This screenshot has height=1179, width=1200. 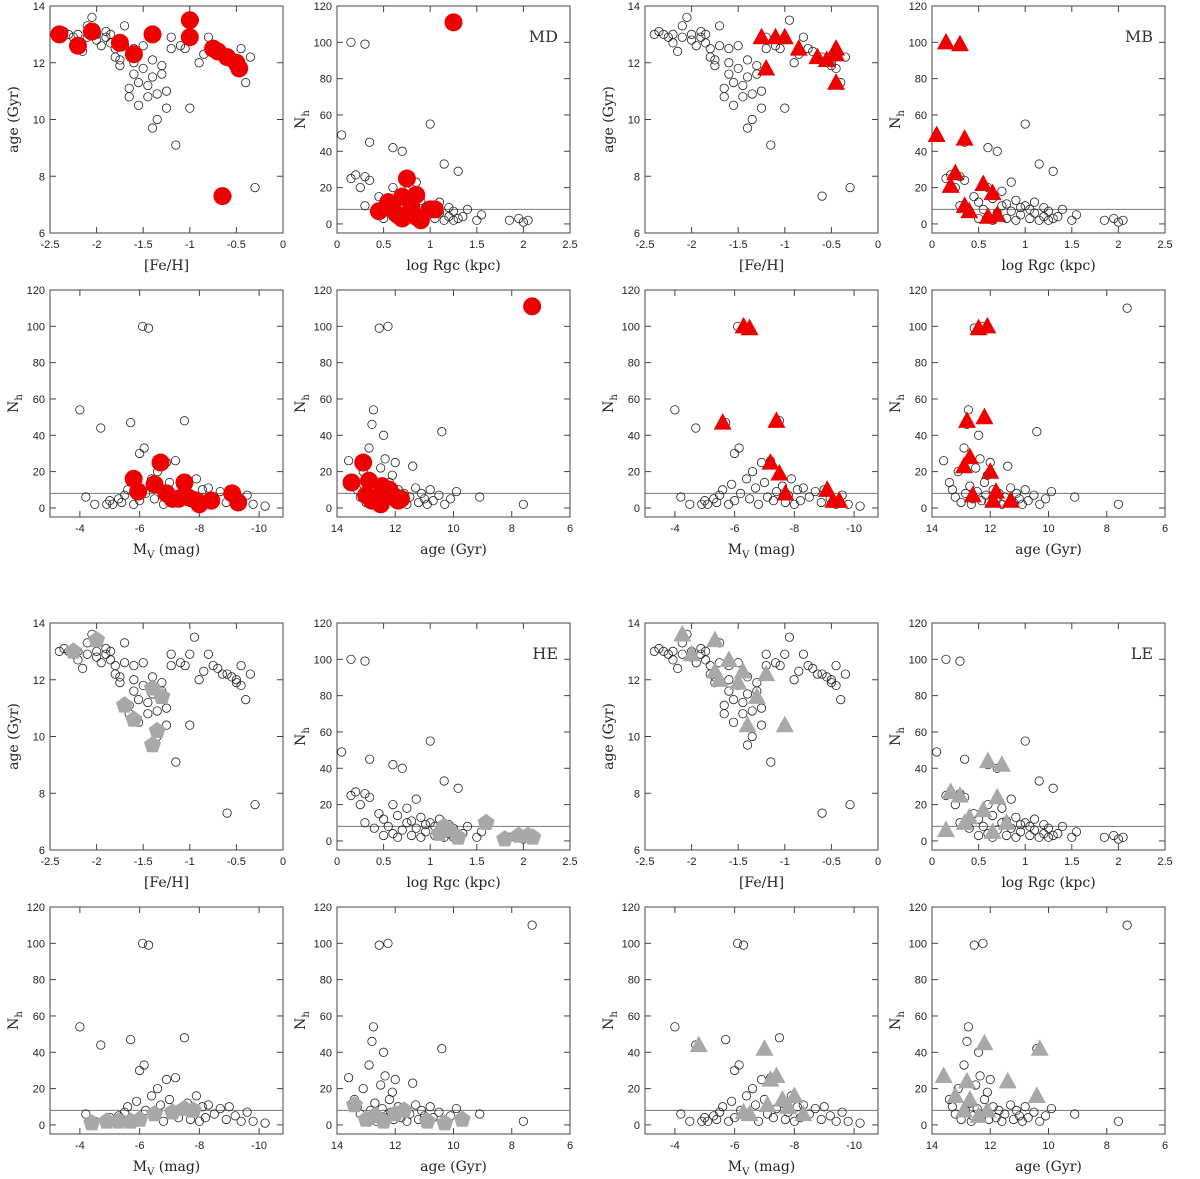 I want to click on y-tick-label: 40, so click(x=634, y=436).